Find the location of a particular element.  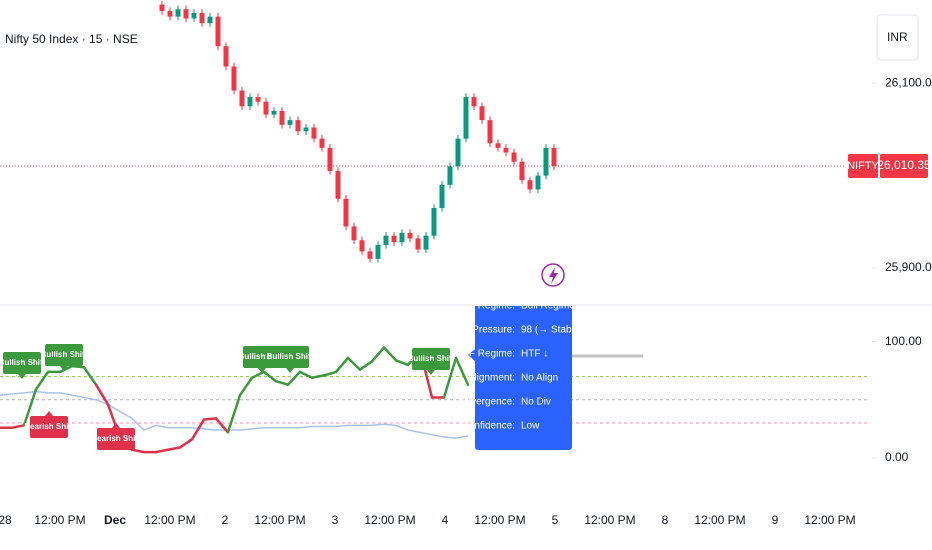

lightning-icon is located at coordinates (553, 275).